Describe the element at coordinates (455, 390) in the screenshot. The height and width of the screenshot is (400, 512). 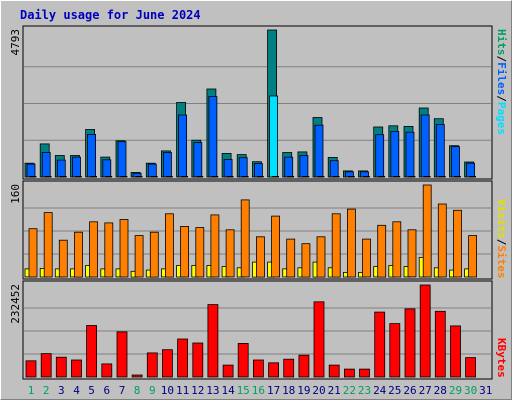
I see `x-tick-label: 29` at that location.